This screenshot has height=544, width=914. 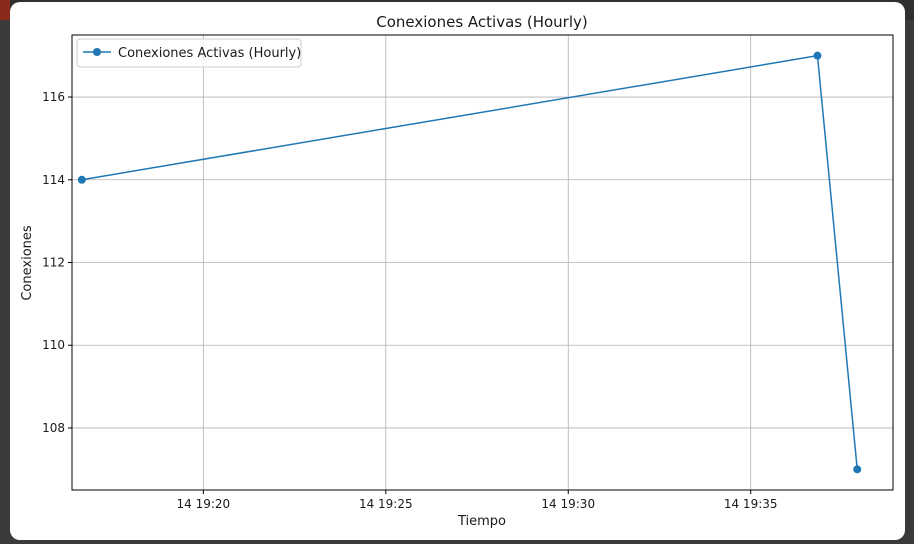 I want to click on y-tick-label: 112, so click(x=53, y=263).